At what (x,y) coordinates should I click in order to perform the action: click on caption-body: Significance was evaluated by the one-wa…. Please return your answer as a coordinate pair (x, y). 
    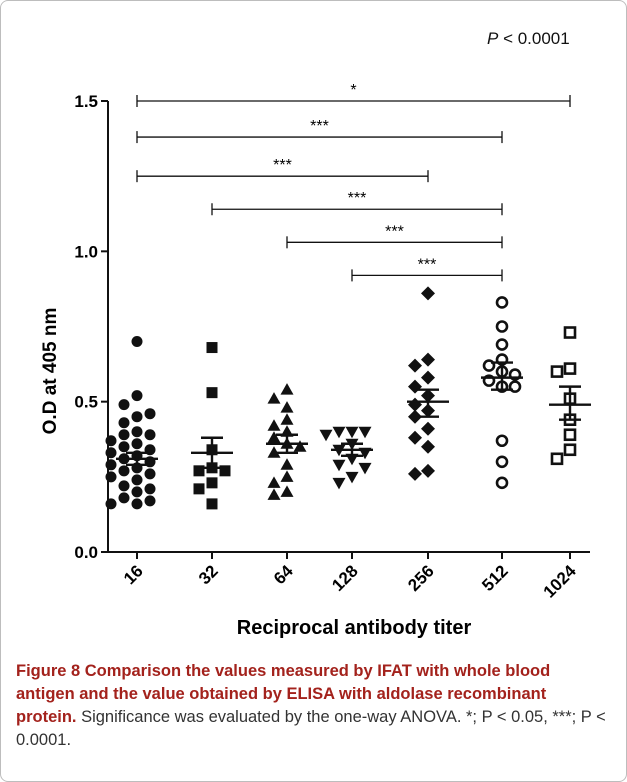
    Looking at the image, I should click on (311, 728).